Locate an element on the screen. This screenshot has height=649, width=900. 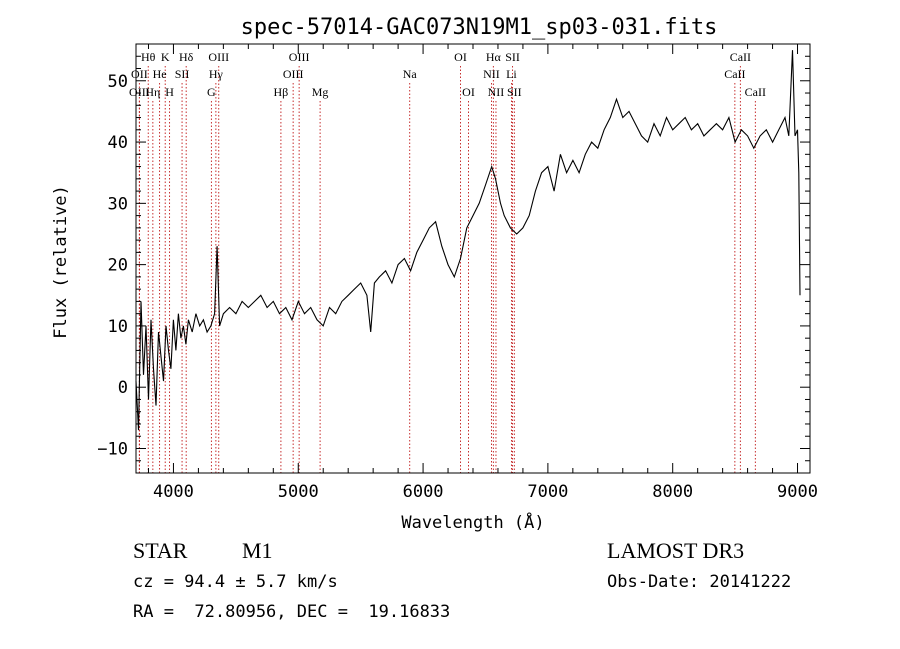
y-axis-label: Flux (relative) is located at coordinates (61, 262).